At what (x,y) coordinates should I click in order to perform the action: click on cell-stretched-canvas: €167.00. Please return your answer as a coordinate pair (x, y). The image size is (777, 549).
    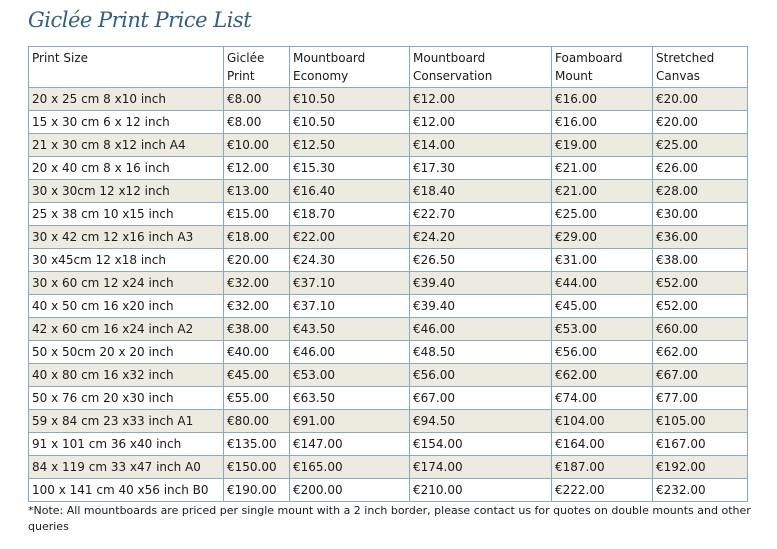
    Looking at the image, I should click on (700, 444).